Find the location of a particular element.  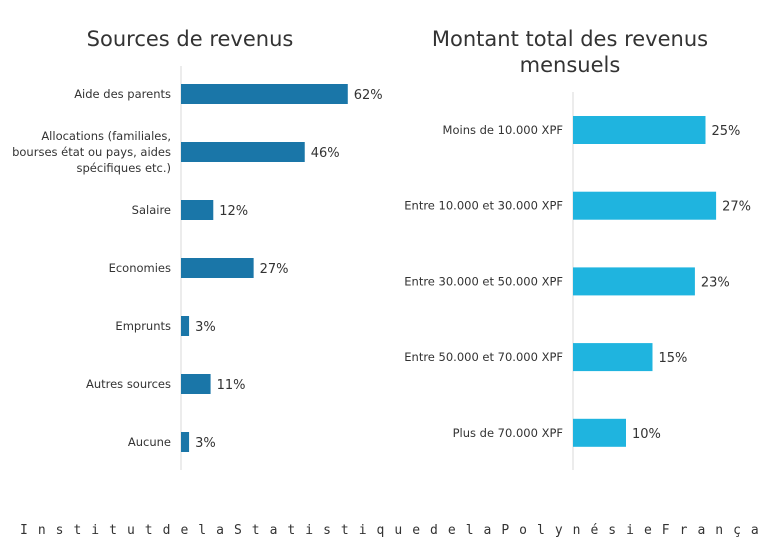

category-label: Emprunts is located at coordinates (143, 326).